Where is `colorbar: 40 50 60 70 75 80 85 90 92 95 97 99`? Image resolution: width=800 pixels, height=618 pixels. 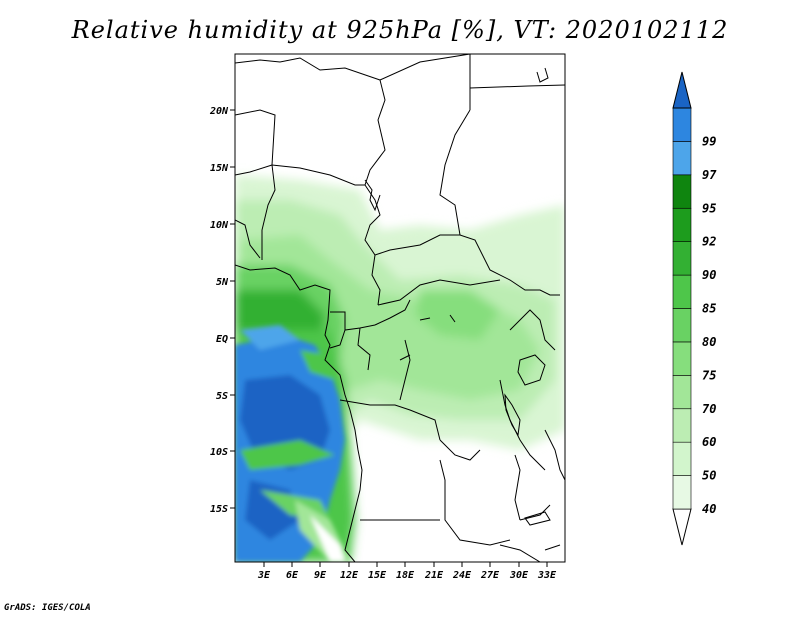 colorbar: 40 50 60 70 75 80 85 90 92 95 97 99 is located at coordinates (694, 308).